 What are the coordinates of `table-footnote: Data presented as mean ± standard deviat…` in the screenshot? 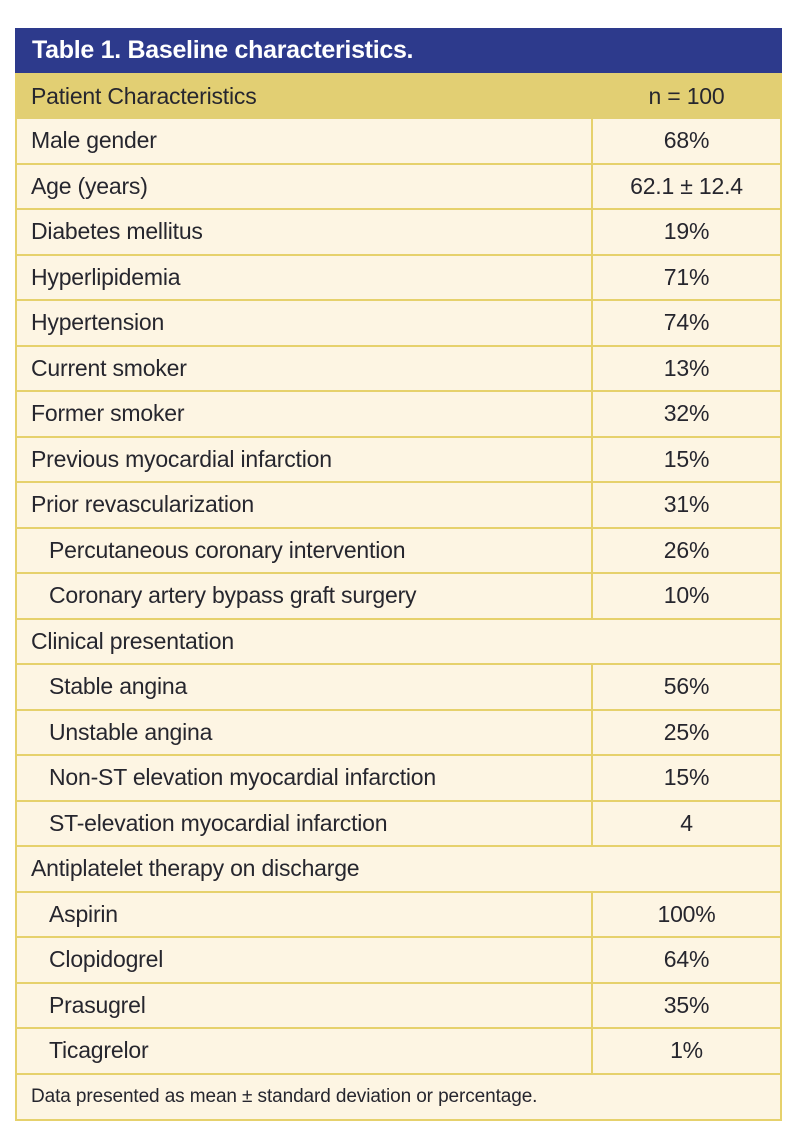 It's located at (284, 1096).